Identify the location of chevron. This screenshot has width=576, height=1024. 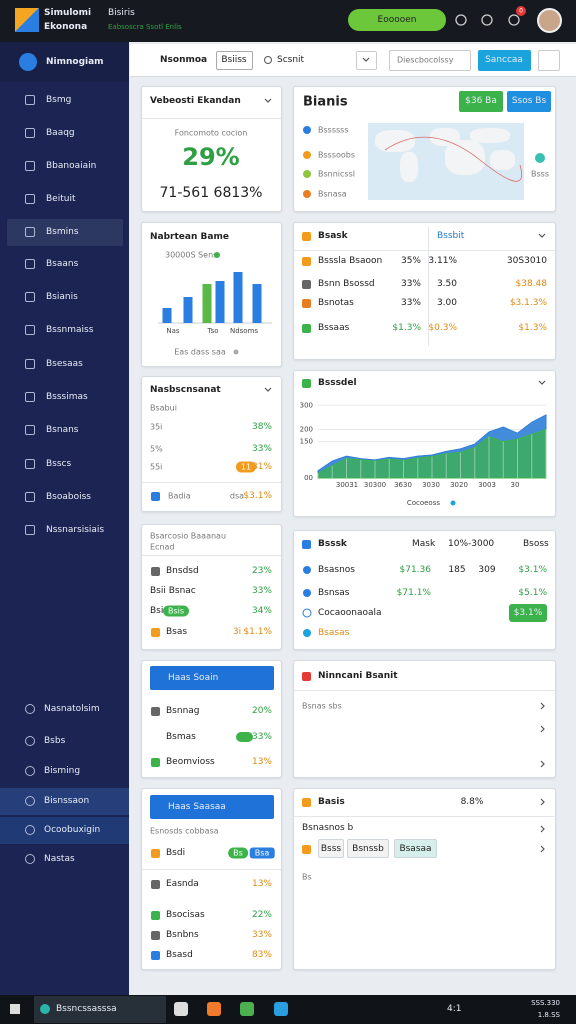
(542, 764).